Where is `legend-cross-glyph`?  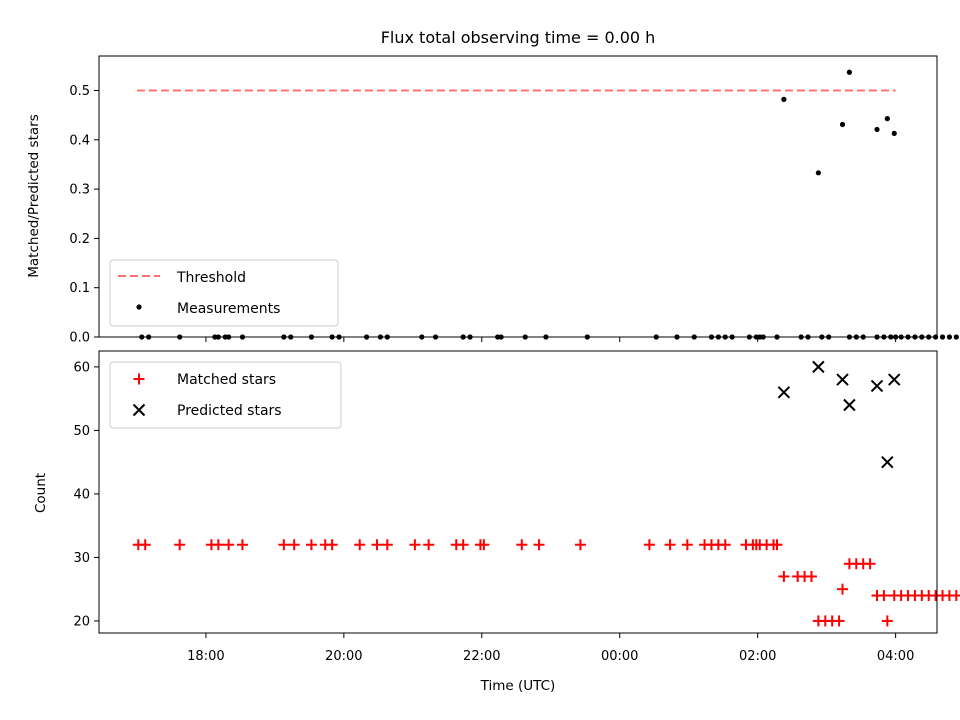 legend-cross-glyph is located at coordinates (139, 410).